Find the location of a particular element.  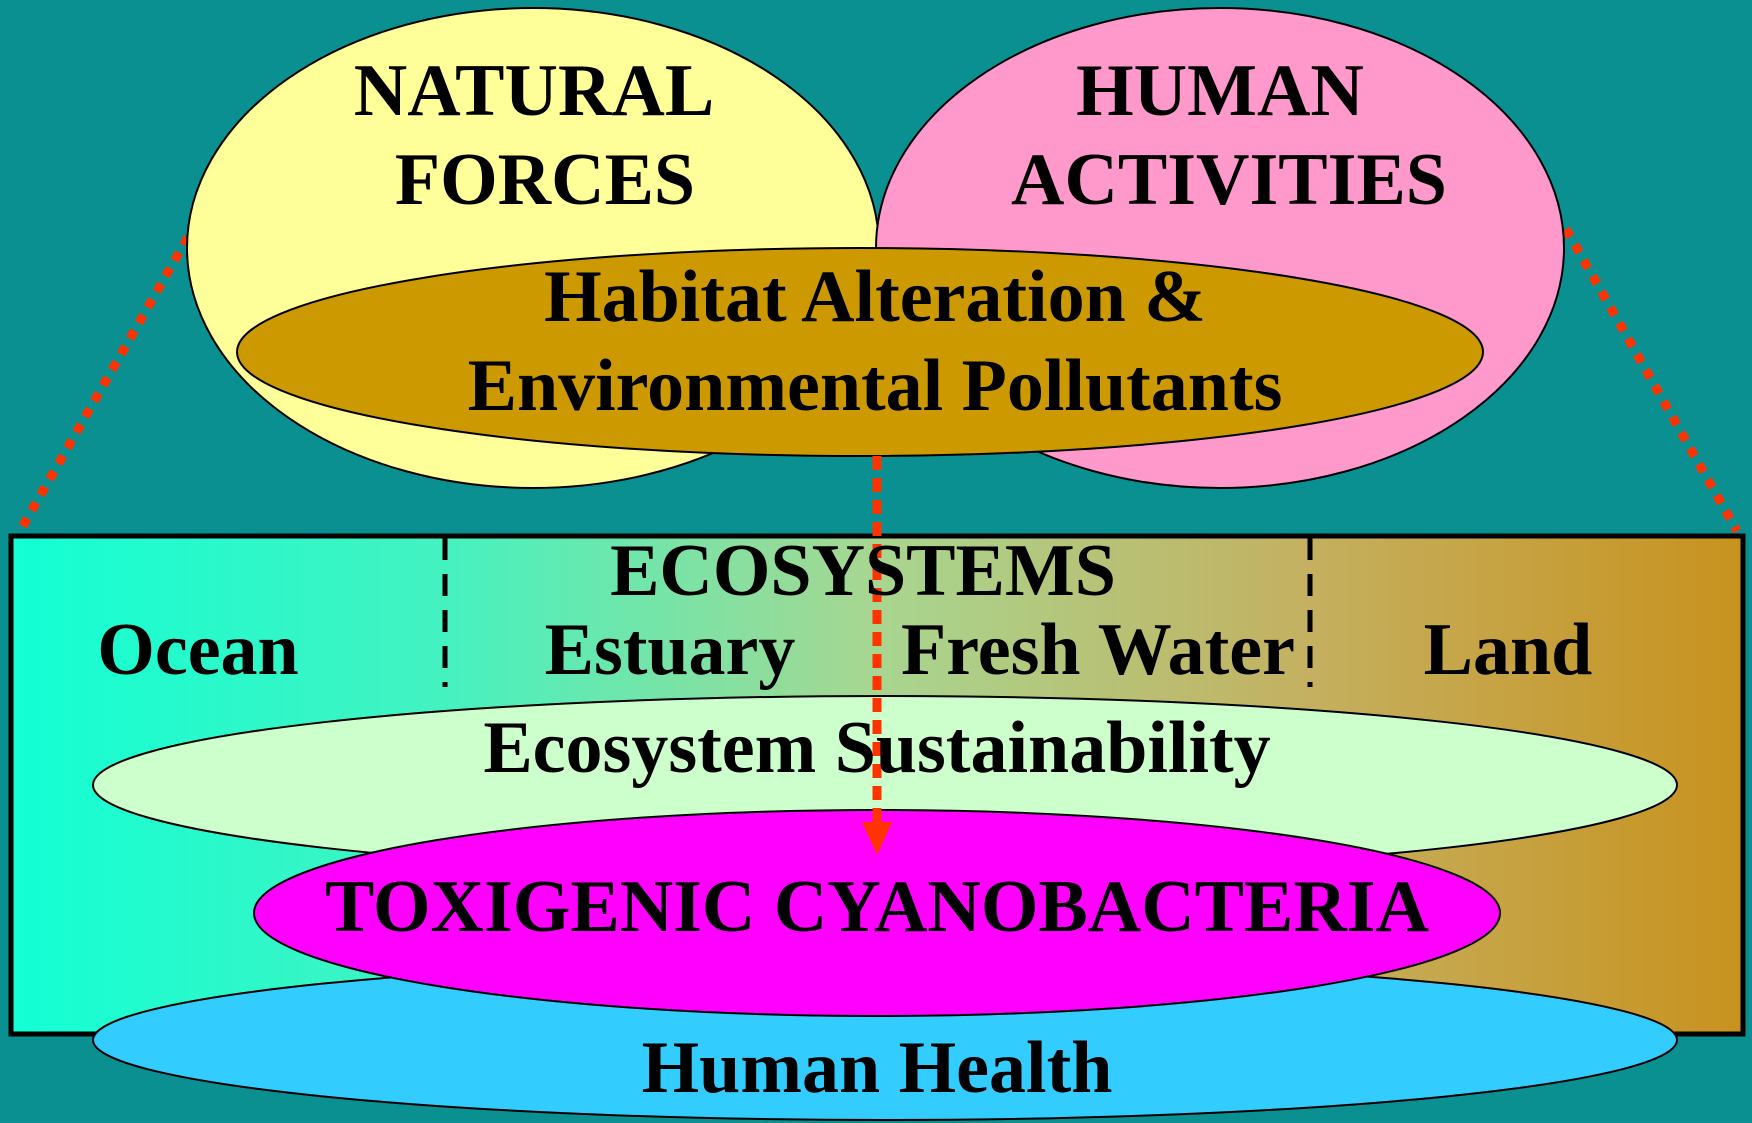

label: Ecosystem Sustainability is located at coordinates (876, 748).